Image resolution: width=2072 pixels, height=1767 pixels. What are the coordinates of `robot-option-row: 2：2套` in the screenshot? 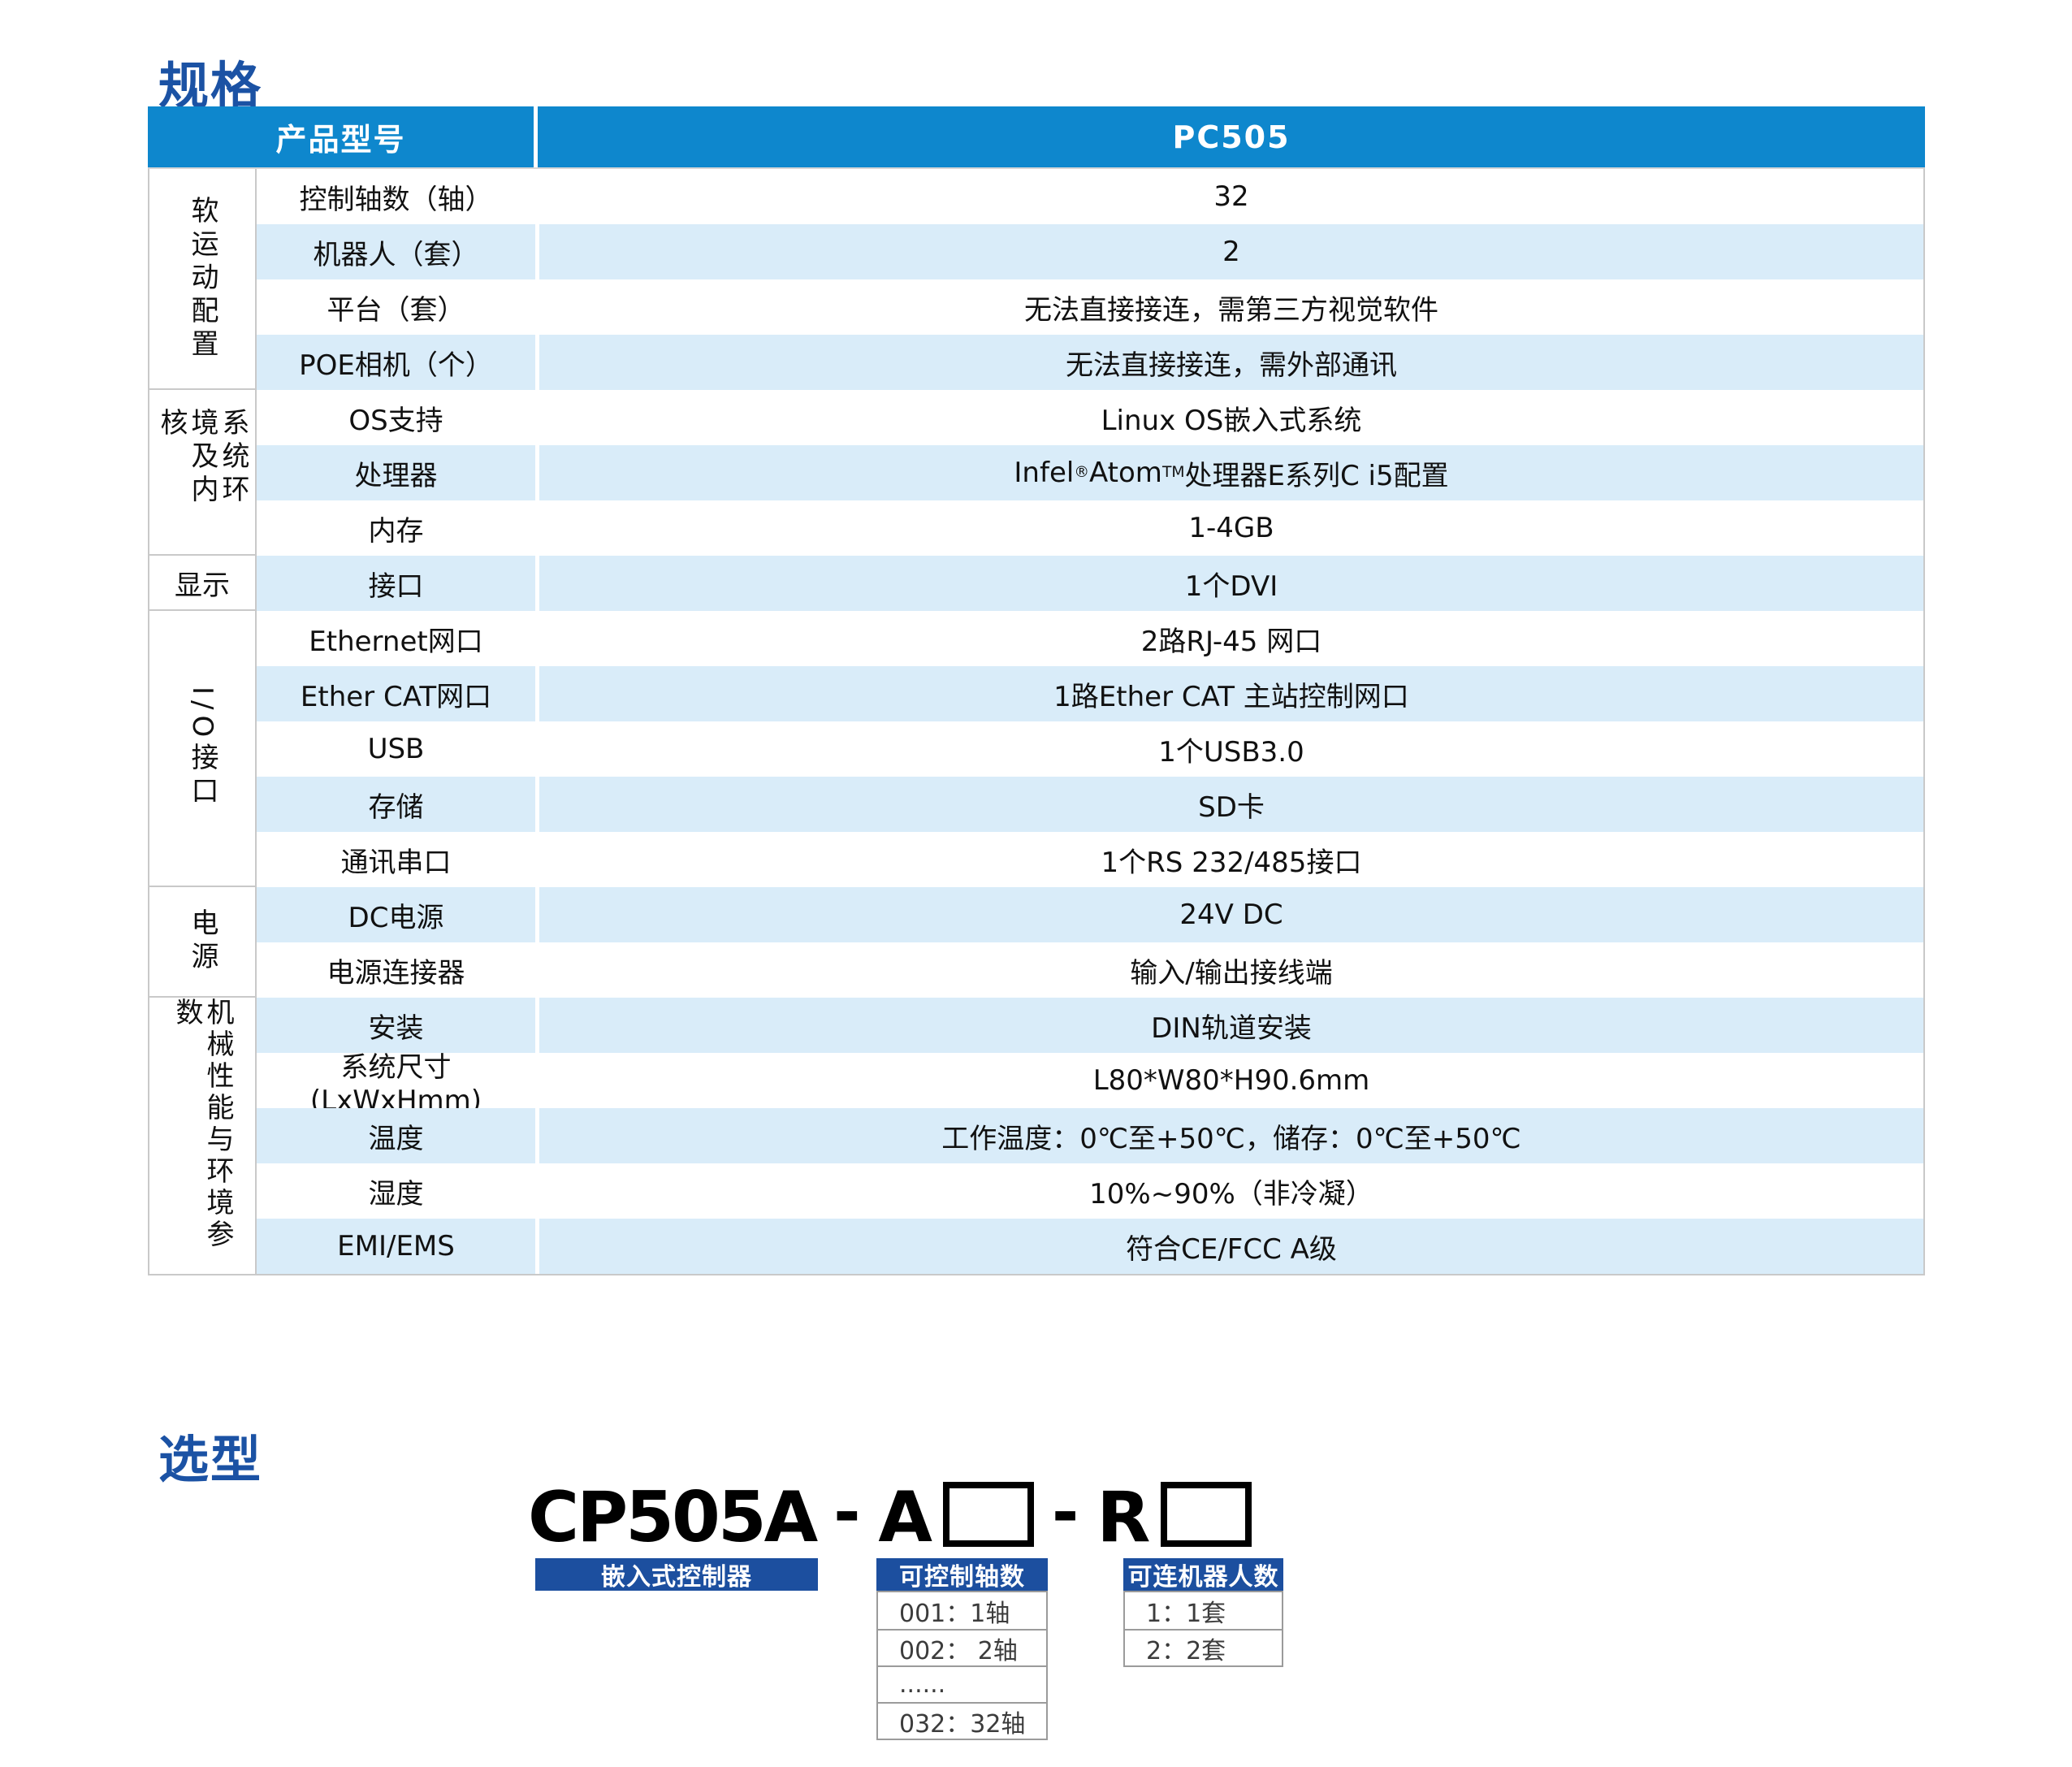 It's located at (1203, 1647).